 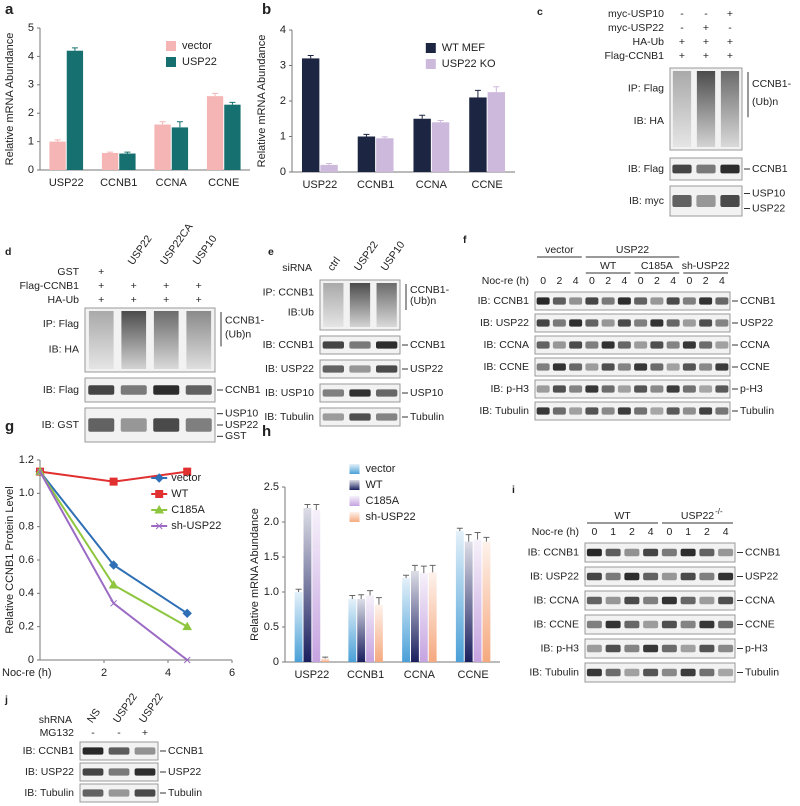 What do you see at coordinates (26, 527) in the screenshot?
I see `y-tick-label: 0.8` at bounding box center [26, 527].